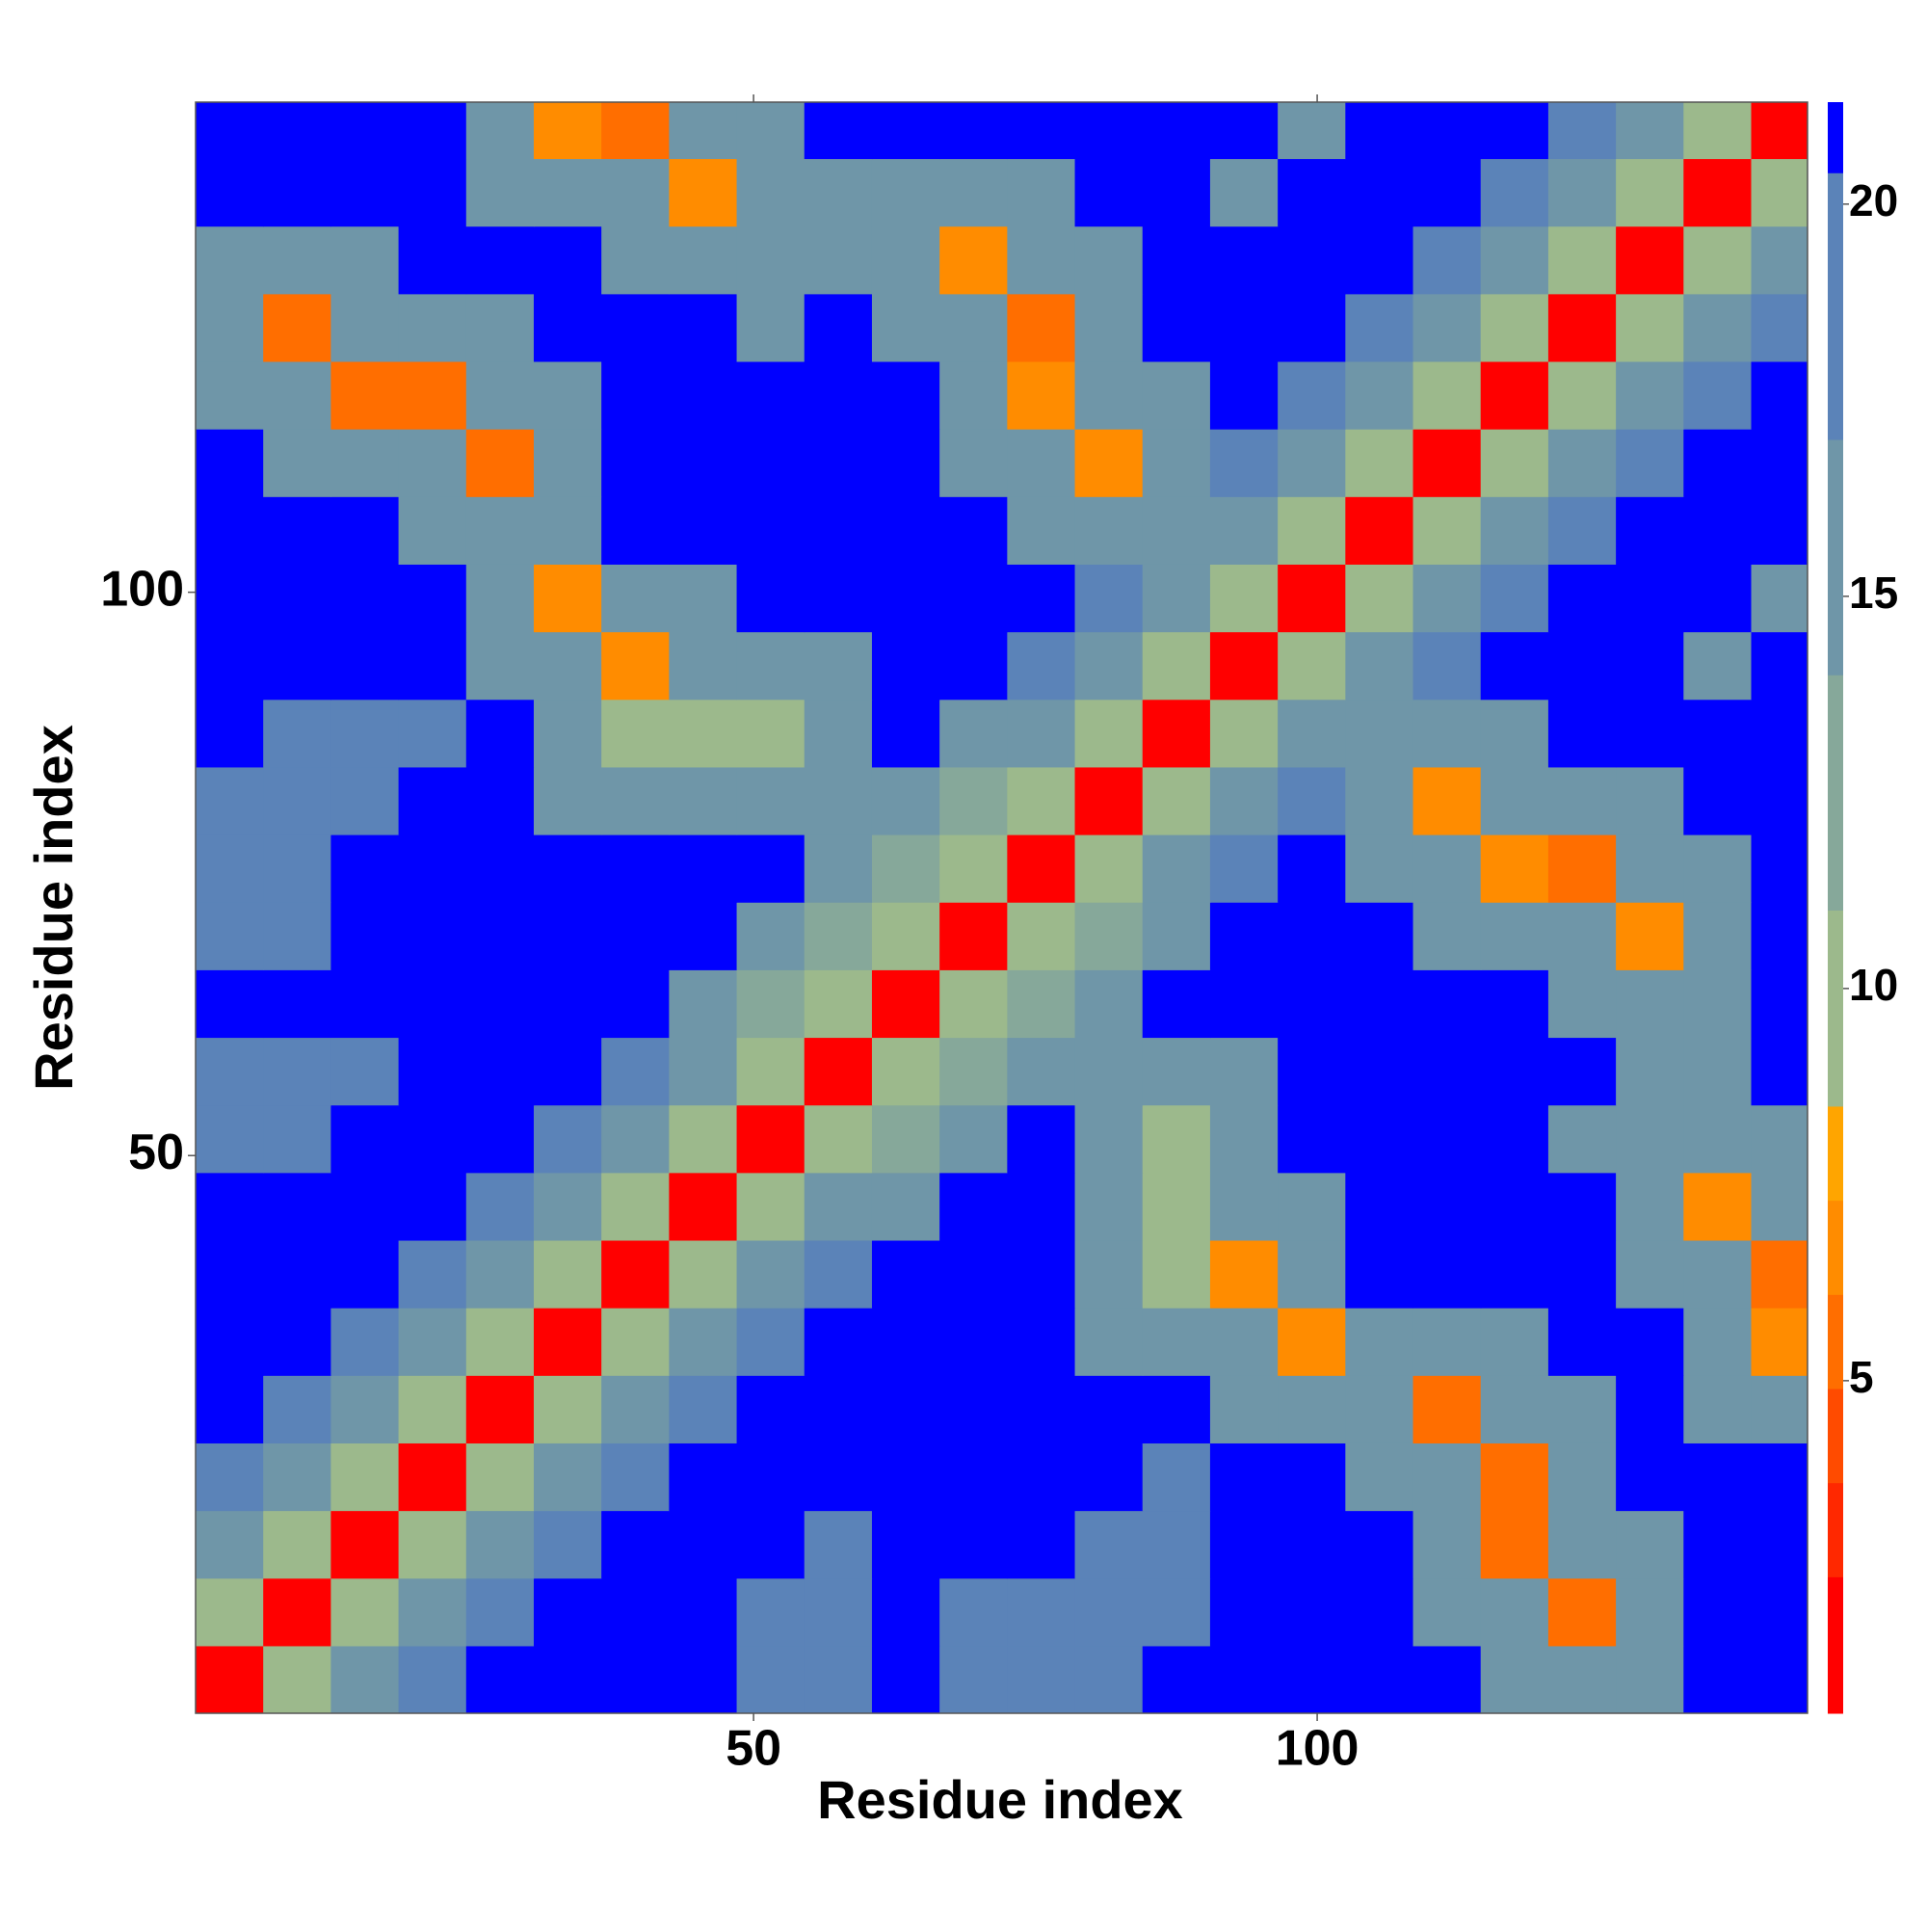  What do you see at coordinates (1835, 793) in the screenshot?
I see `colorbar-segment` at bounding box center [1835, 793].